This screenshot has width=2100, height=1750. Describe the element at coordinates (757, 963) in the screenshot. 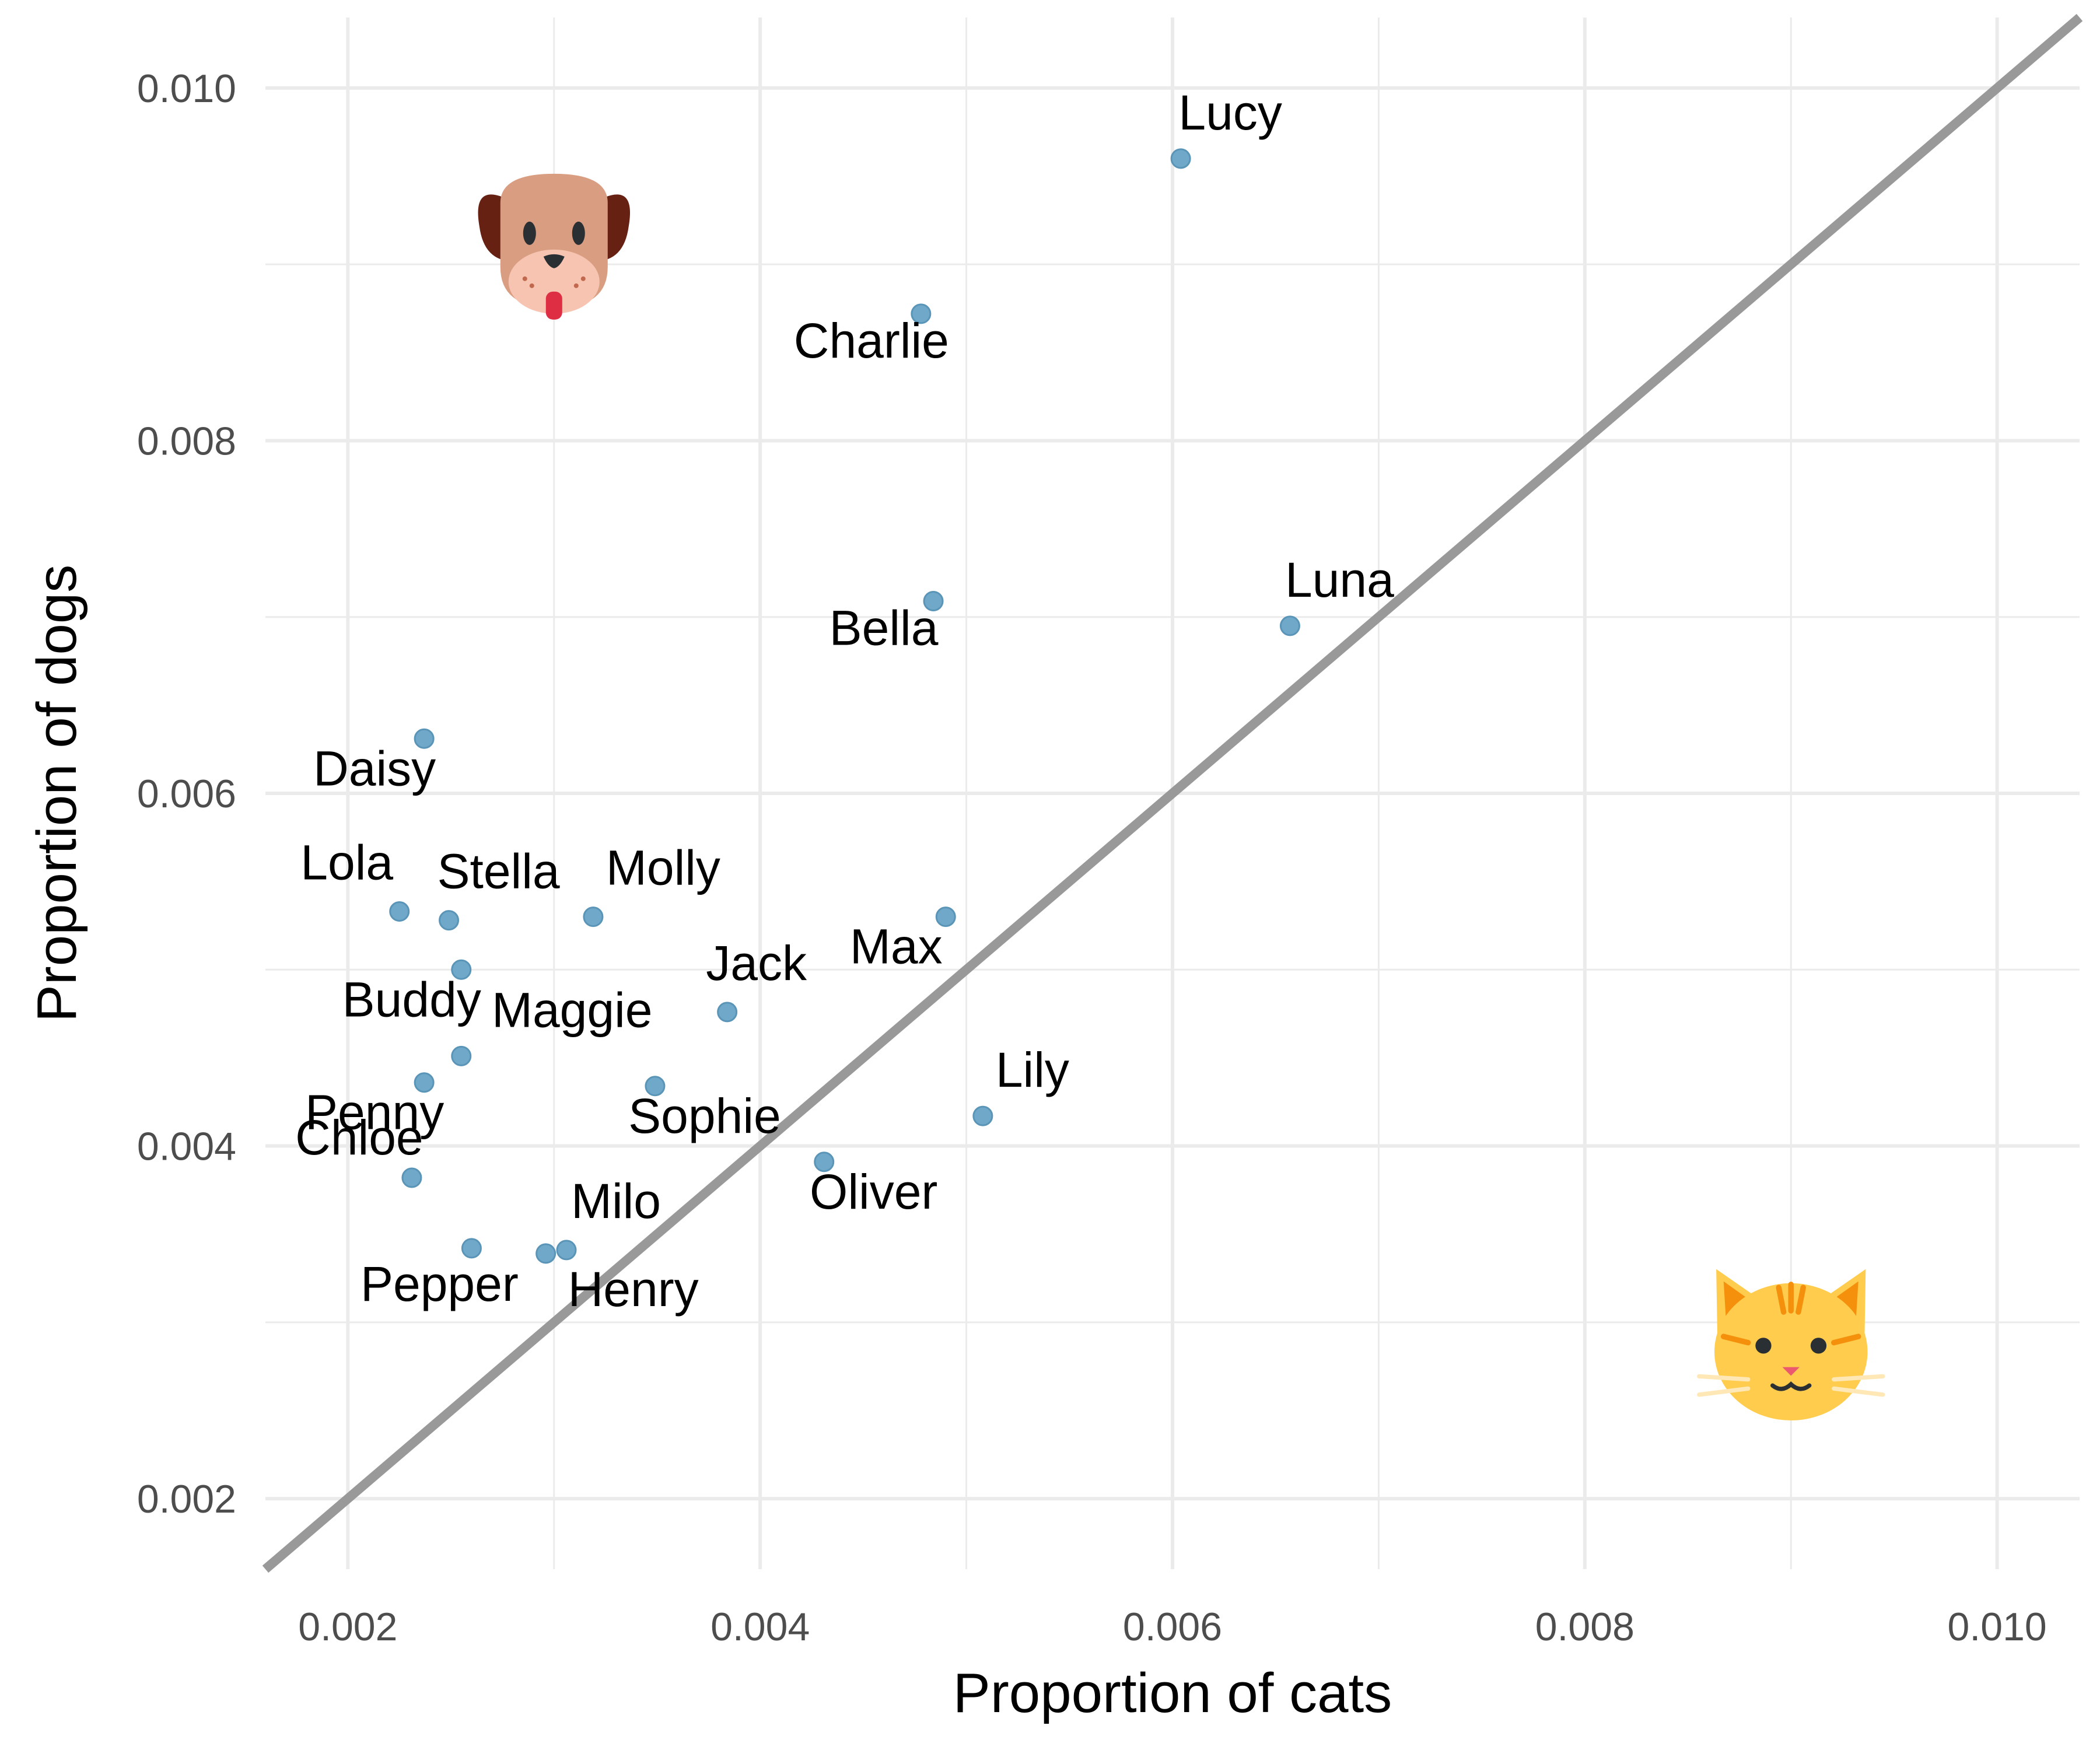

I see `point-label: Jack` at that location.